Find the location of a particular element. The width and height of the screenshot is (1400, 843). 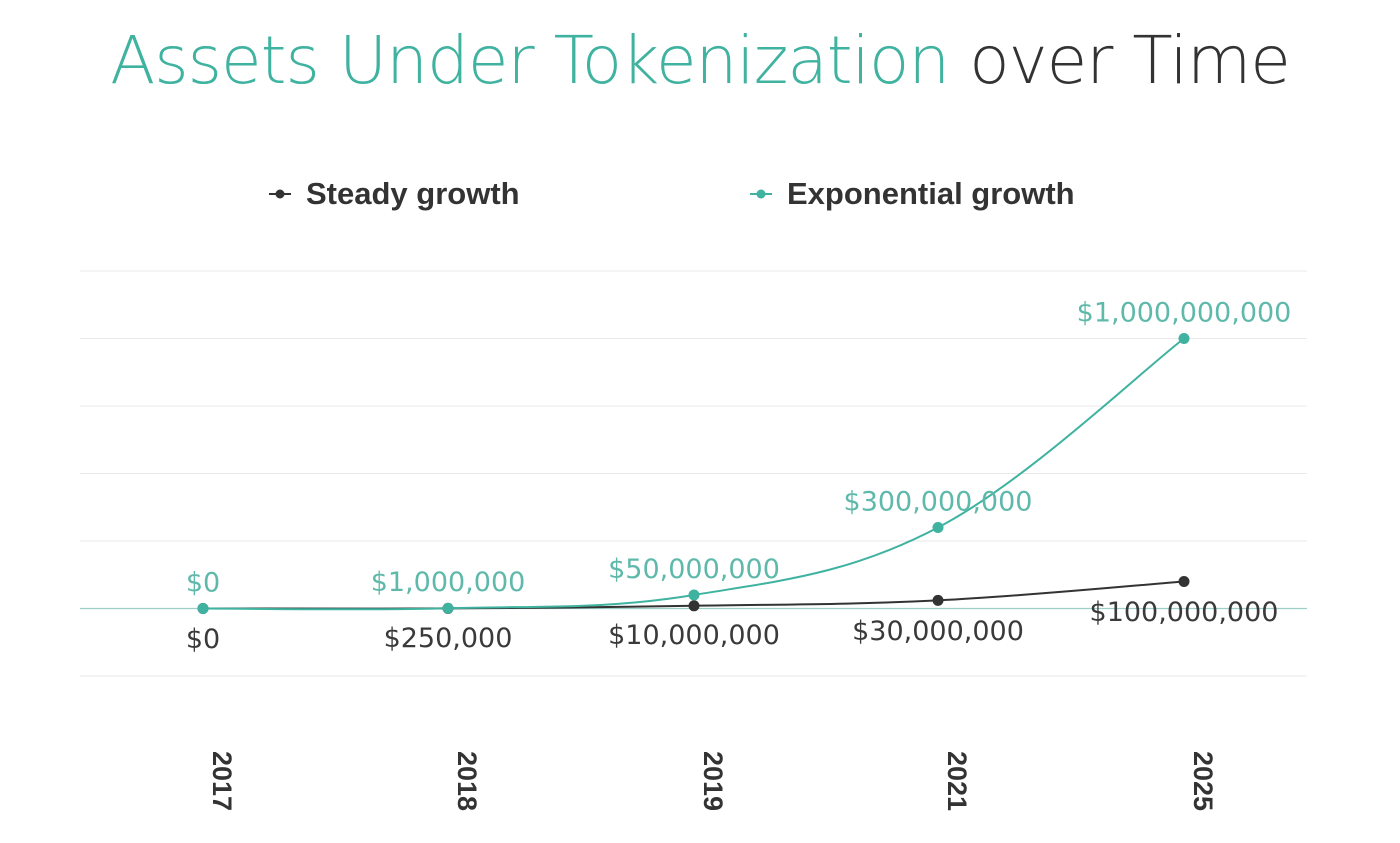

data-label-steady-growth-2025: $100,000,000 is located at coordinates (1184, 612).